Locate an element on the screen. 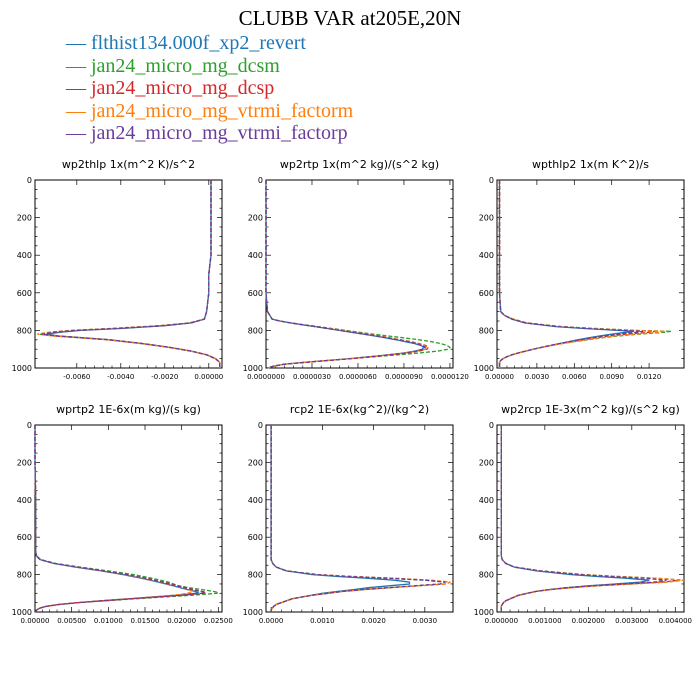 The image size is (700, 700). x-tick-label: 0.0120 is located at coordinates (649, 377).